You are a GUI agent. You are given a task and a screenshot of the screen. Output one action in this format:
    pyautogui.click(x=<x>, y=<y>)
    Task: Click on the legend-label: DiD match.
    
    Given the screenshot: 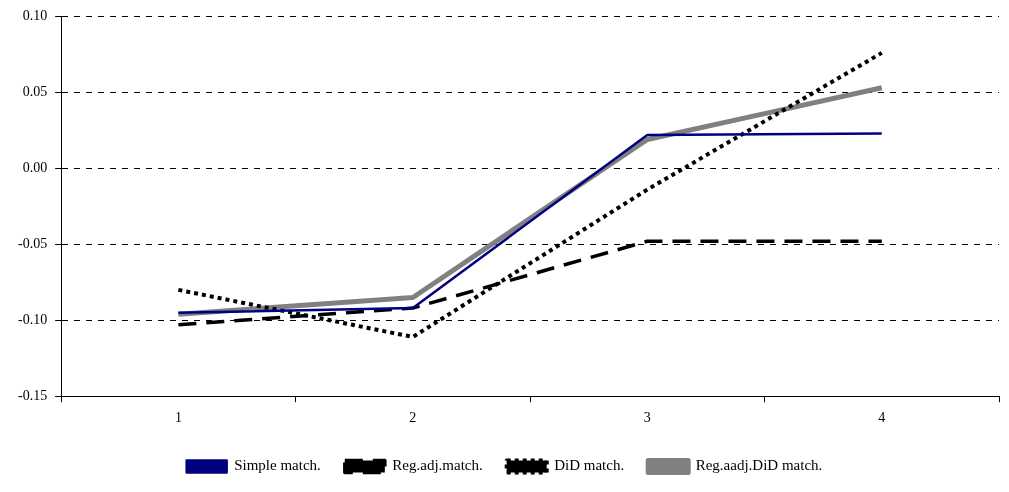 What is the action you would take?
    pyautogui.click(x=589, y=465)
    